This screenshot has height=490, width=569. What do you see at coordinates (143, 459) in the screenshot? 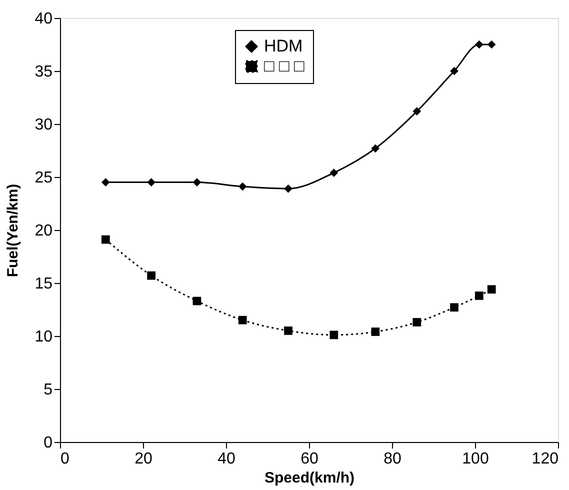
I see `x-tick-label: 20` at bounding box center [143, 459].